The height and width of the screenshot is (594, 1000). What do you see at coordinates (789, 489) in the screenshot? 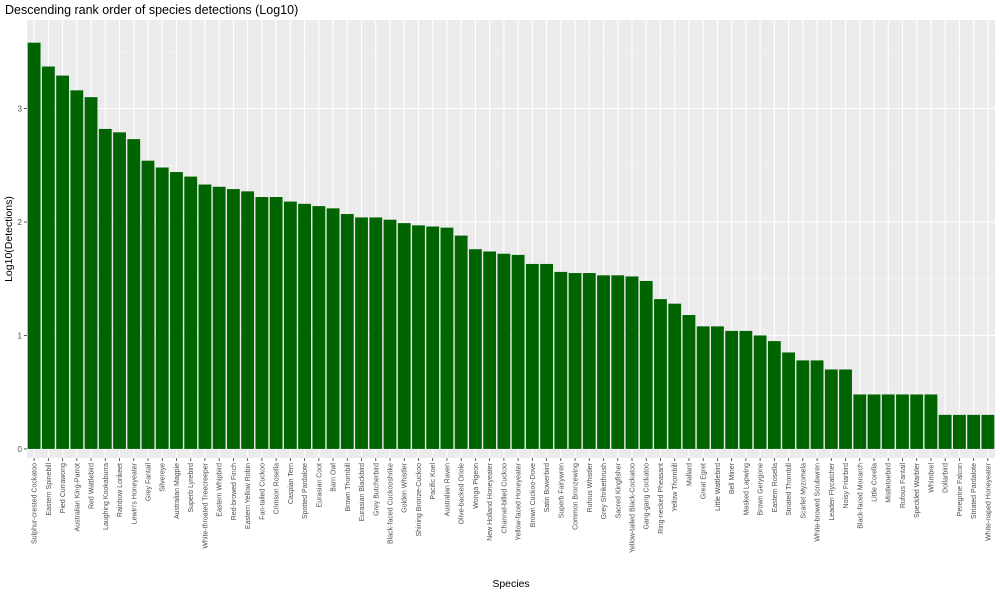
I see `x-tick-label: Striated Thornbill` at bounding box center [789, 489].